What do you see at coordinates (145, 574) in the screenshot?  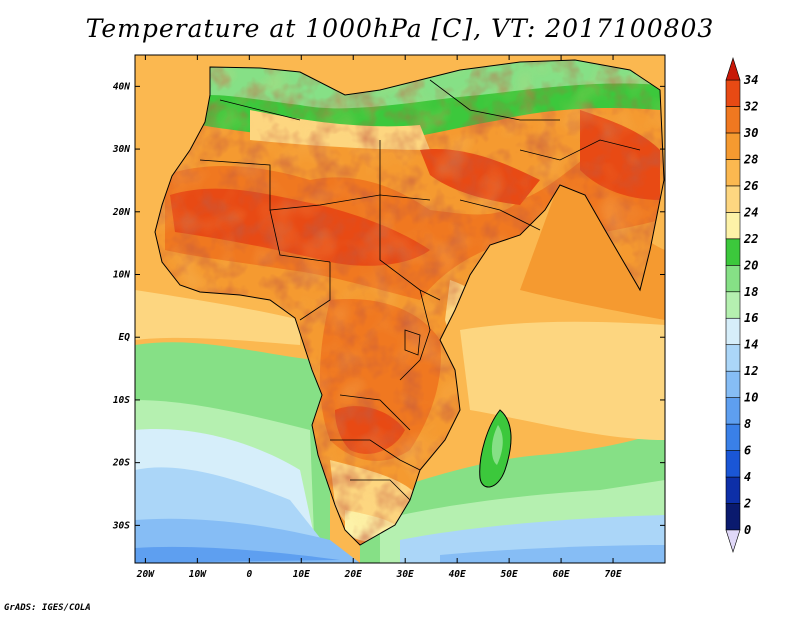 I see `lon-tick-label: 20W` at bounding box center [145, 574].